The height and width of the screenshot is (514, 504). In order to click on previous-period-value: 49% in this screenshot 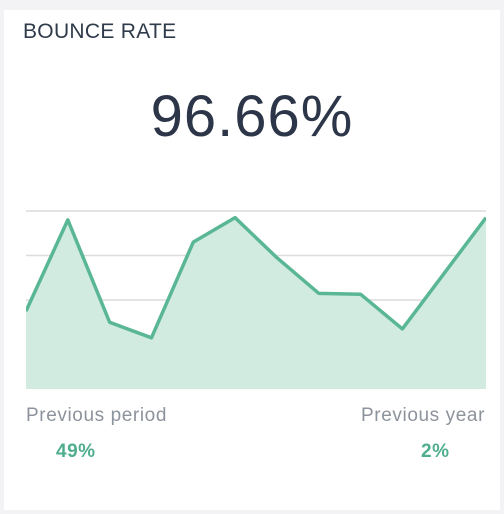, I will do `click(76, 451)`.